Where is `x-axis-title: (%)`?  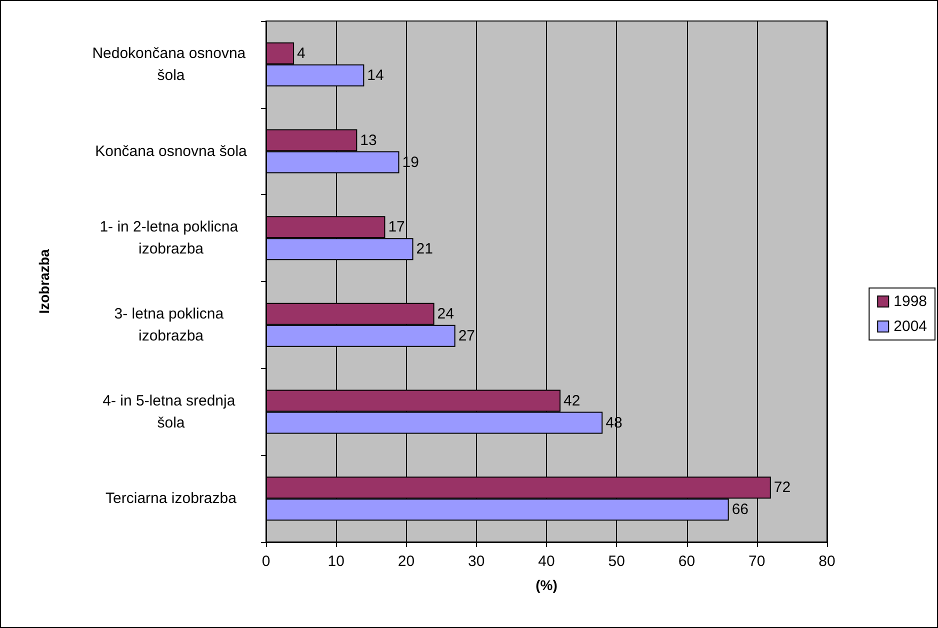
x-axis-title: (%) is located at coordinates (547, 585).